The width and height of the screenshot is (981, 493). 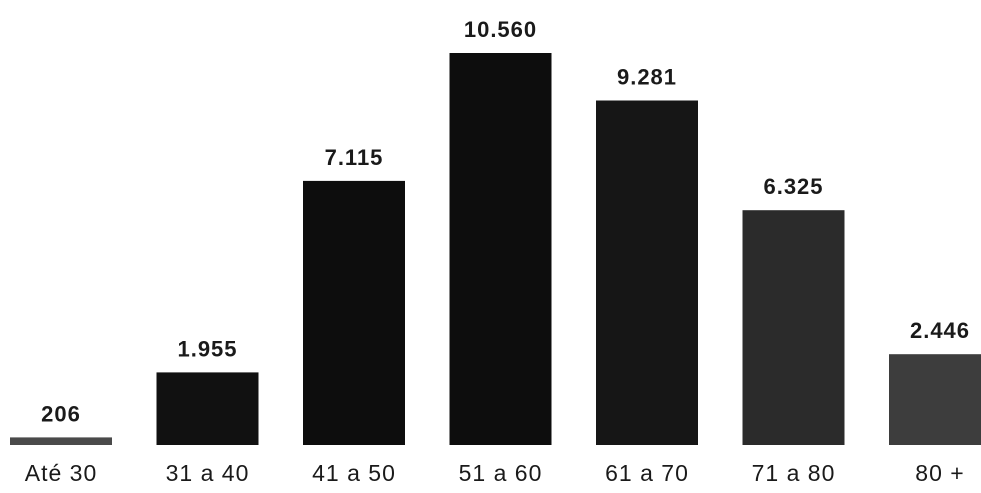 I want to click on data-label-1: 1.955, so click(x=207, y=348).